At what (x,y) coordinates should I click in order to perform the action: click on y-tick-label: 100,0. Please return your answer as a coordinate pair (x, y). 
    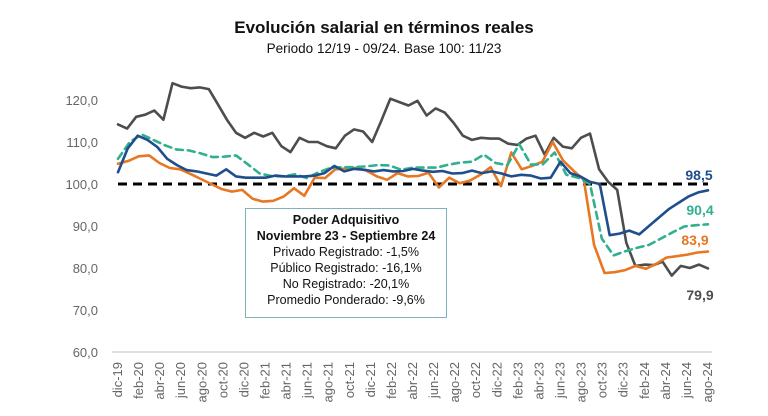
    Looking at the image, I should click on (81, 184).